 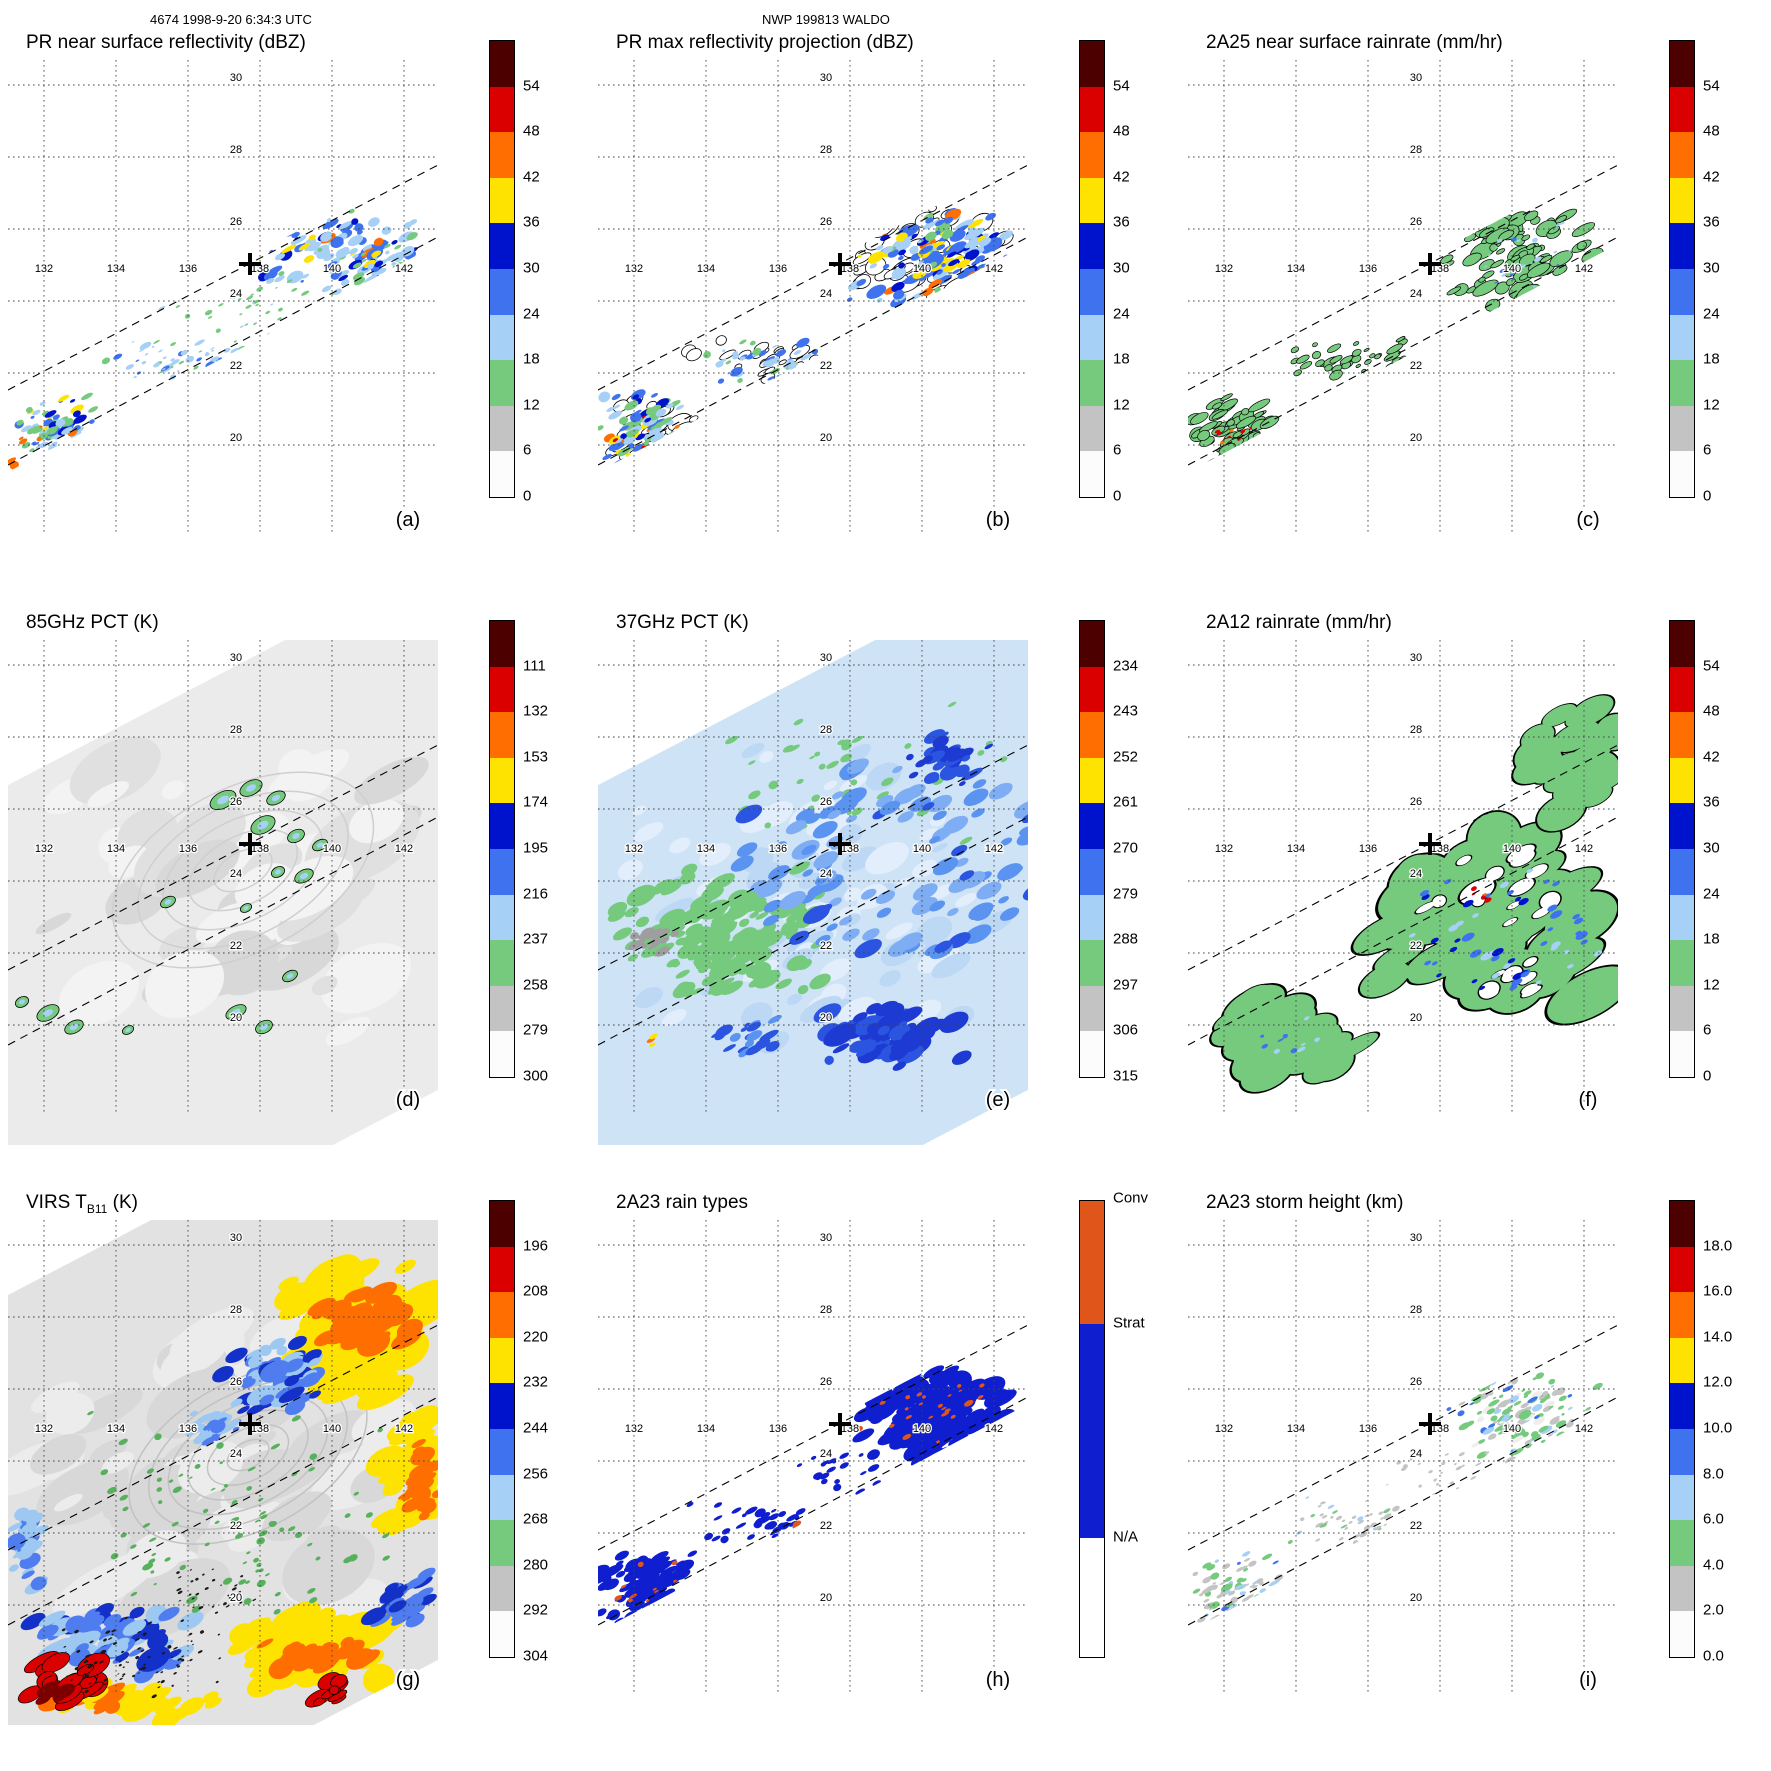 What do you see at coordinates (536, 1291) in the screenshot?
I see `colorbar-tick: 208` at bounding box center [536, 1291].